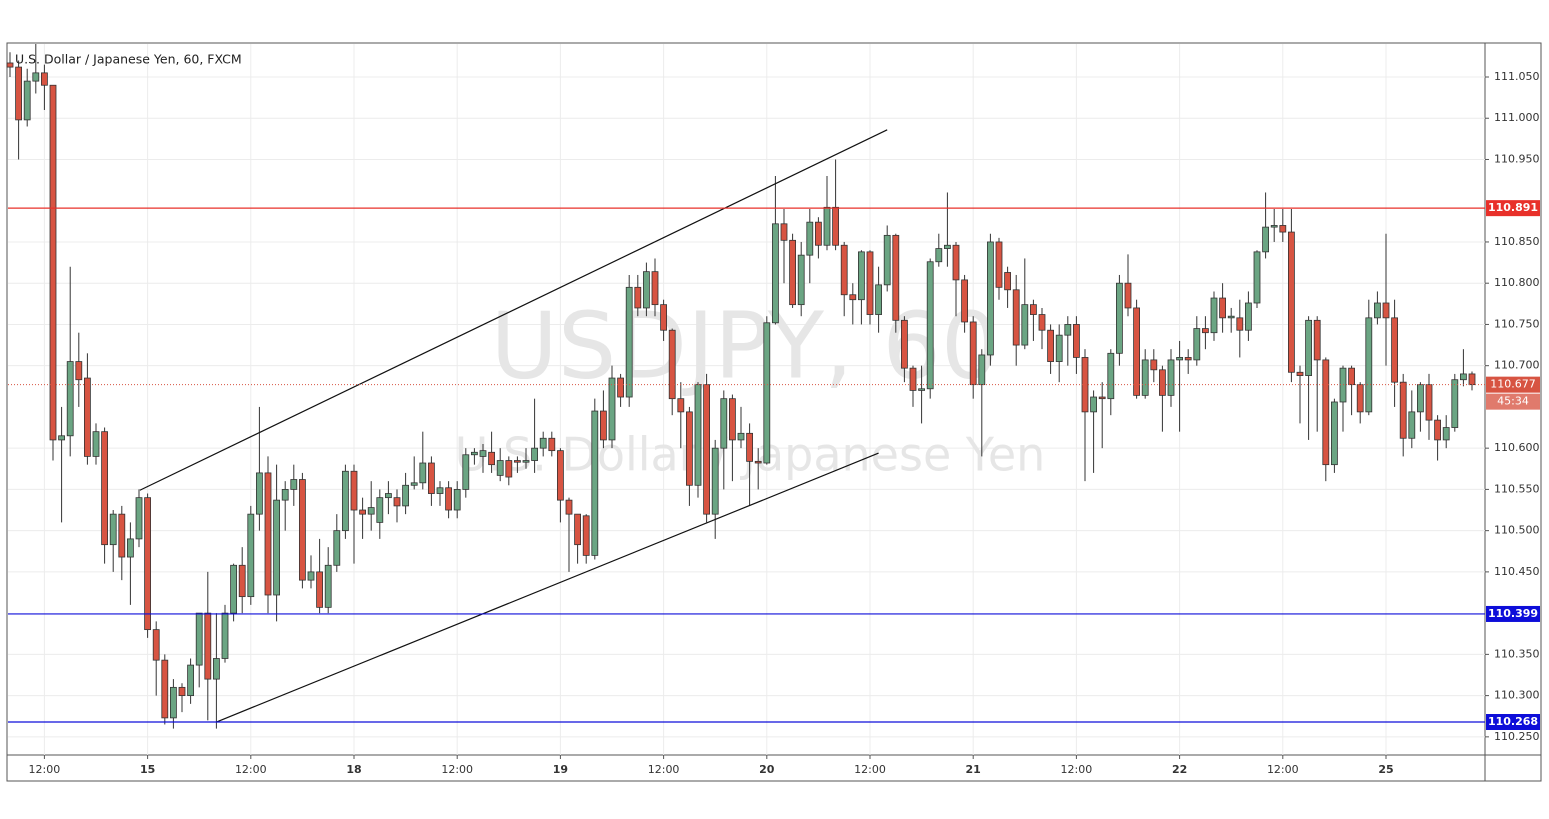  Describe the element at coordinates (1517, 695) in the screenshot. I see `y-tick-label: 110.300` at that location.